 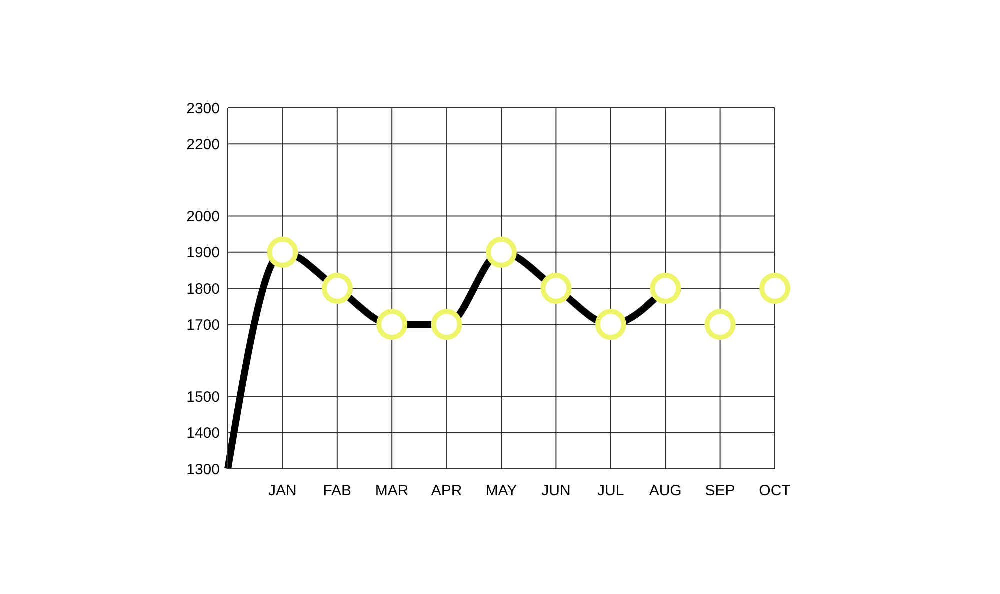 What do you see at coordinates (665, 491) in the screenshot?
I see `x-tick-label: AUG` at bounding box center [665, 491].